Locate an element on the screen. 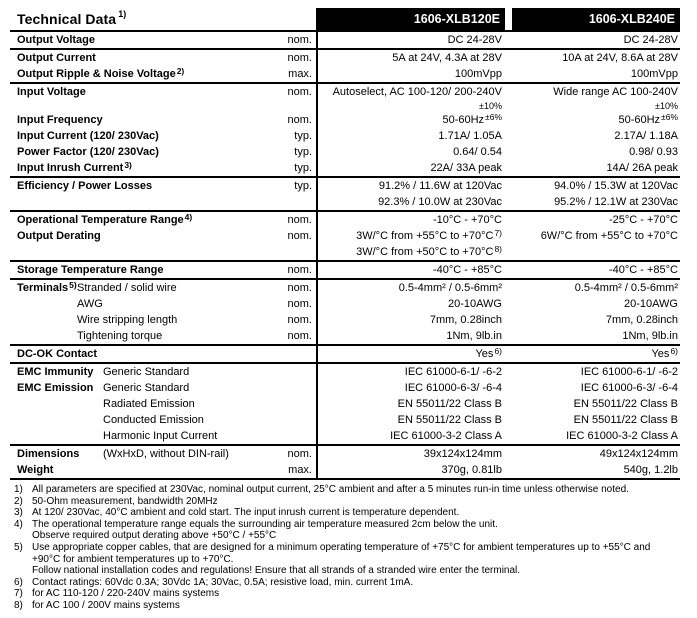  param-sublabel: Generic Standard is located at coordinates (146, 372).